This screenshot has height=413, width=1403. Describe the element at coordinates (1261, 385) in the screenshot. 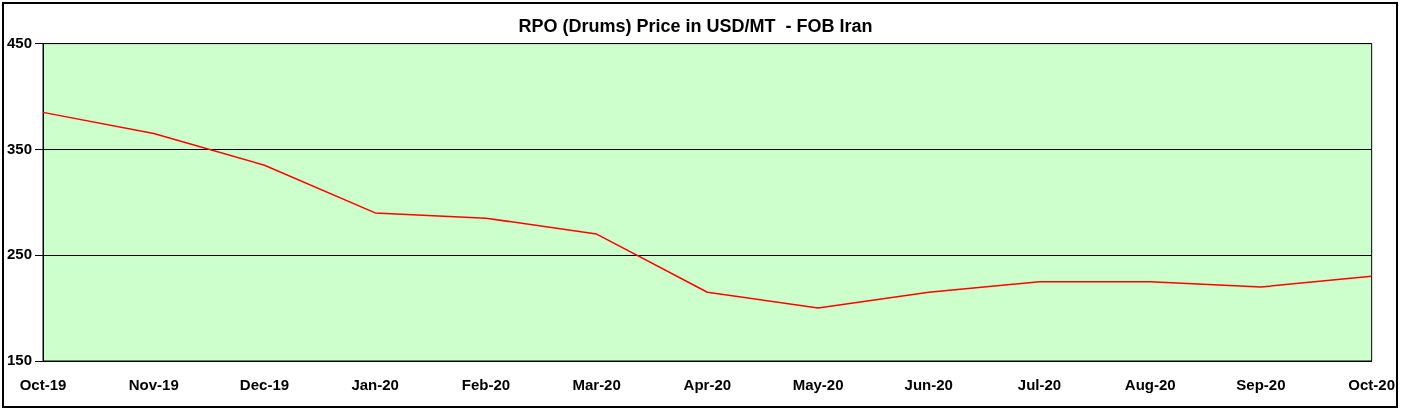

I see `x-tick-label: Sep-20` at that location.